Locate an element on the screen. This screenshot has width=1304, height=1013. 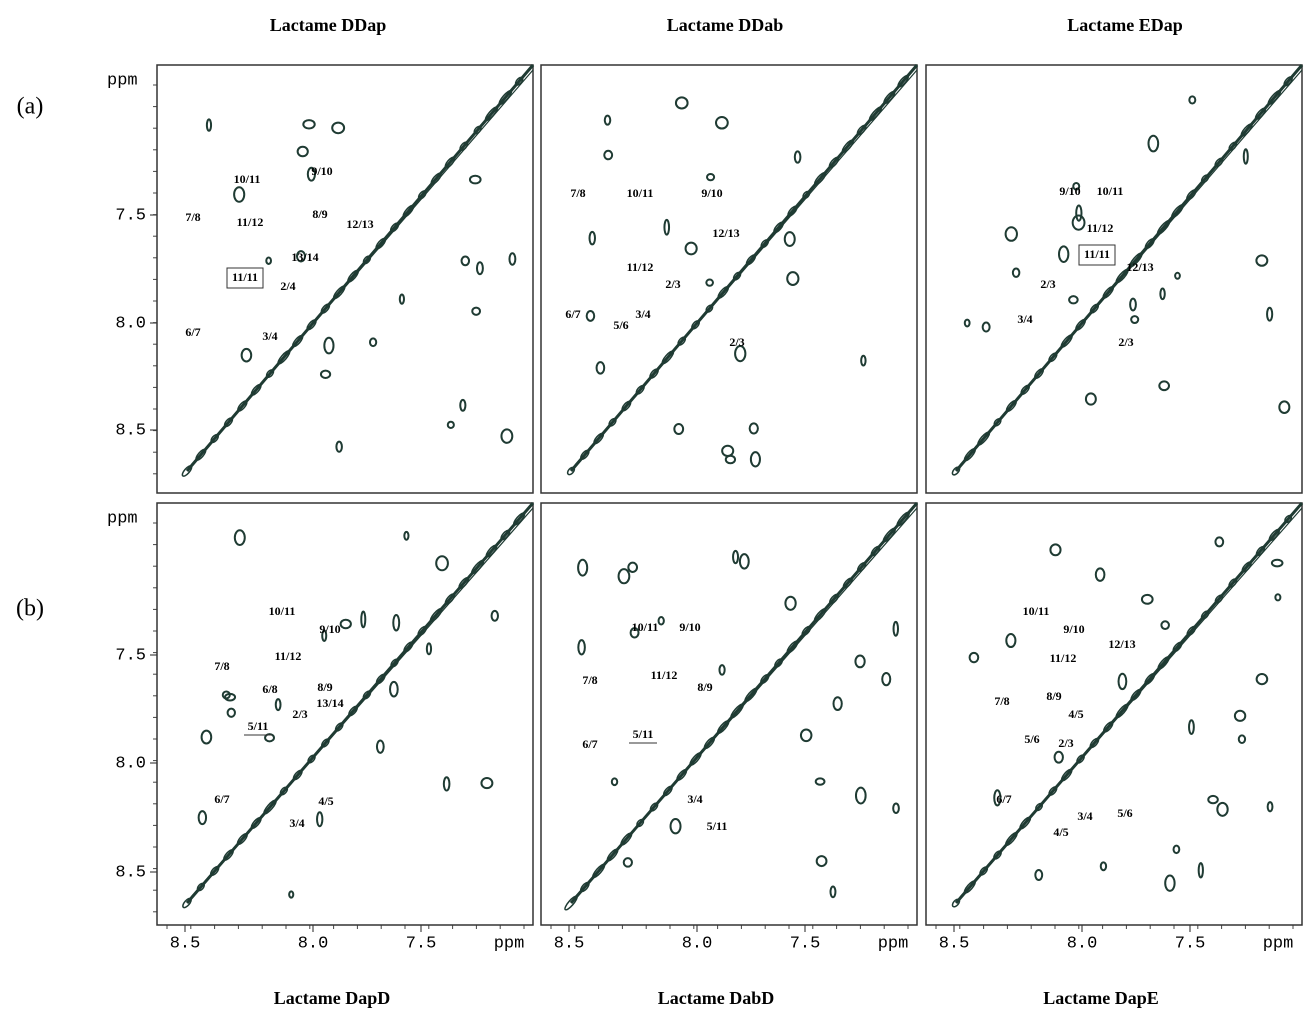
peak-label: 11/11 is located at coordinates (245, 277).